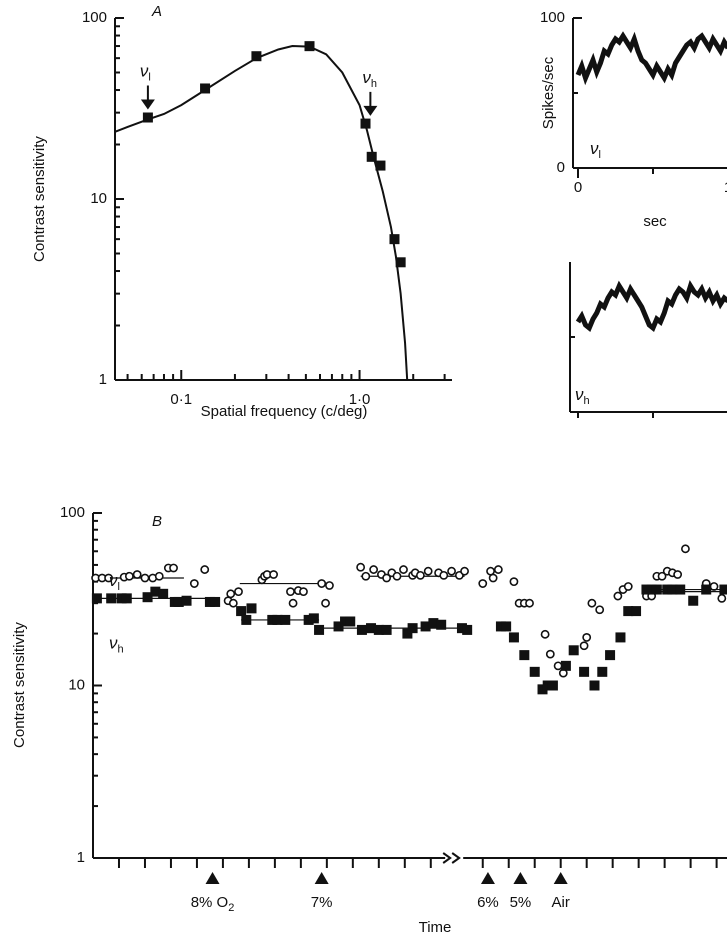 The height and width of the screenshot is (944, 727). I want to click on series-label: νl, so click(114, 581).